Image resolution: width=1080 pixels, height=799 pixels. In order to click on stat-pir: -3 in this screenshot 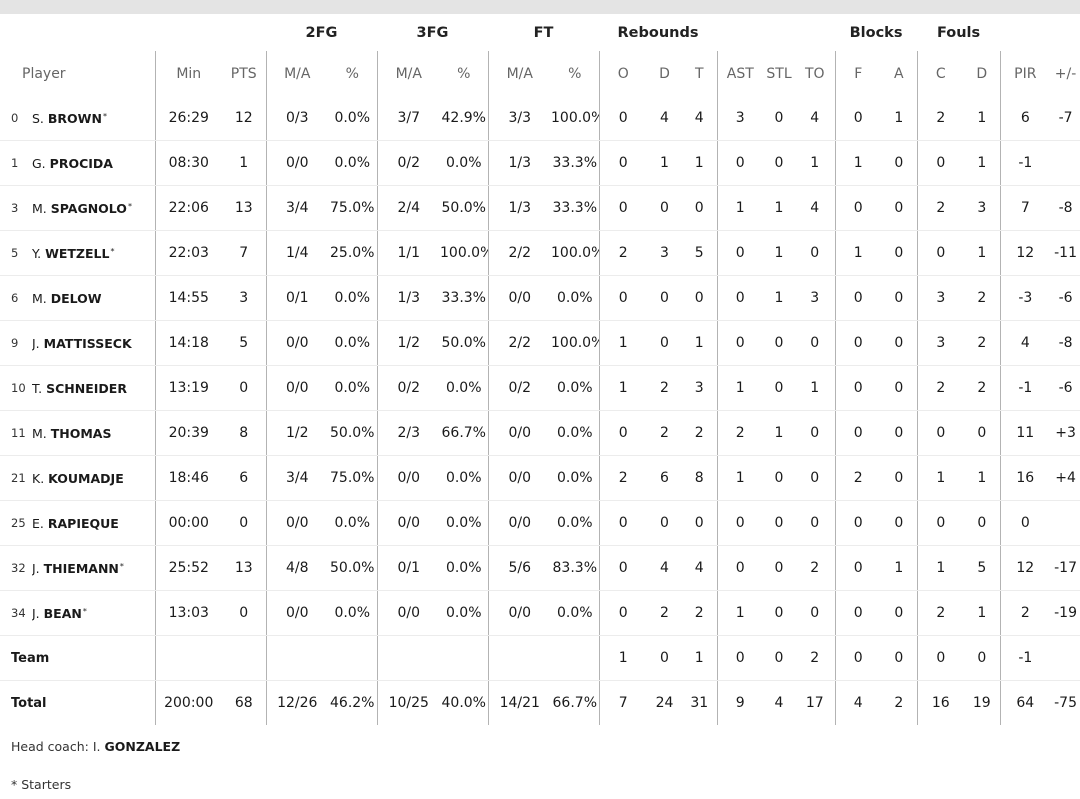, I will do `click(1025, 298)`.